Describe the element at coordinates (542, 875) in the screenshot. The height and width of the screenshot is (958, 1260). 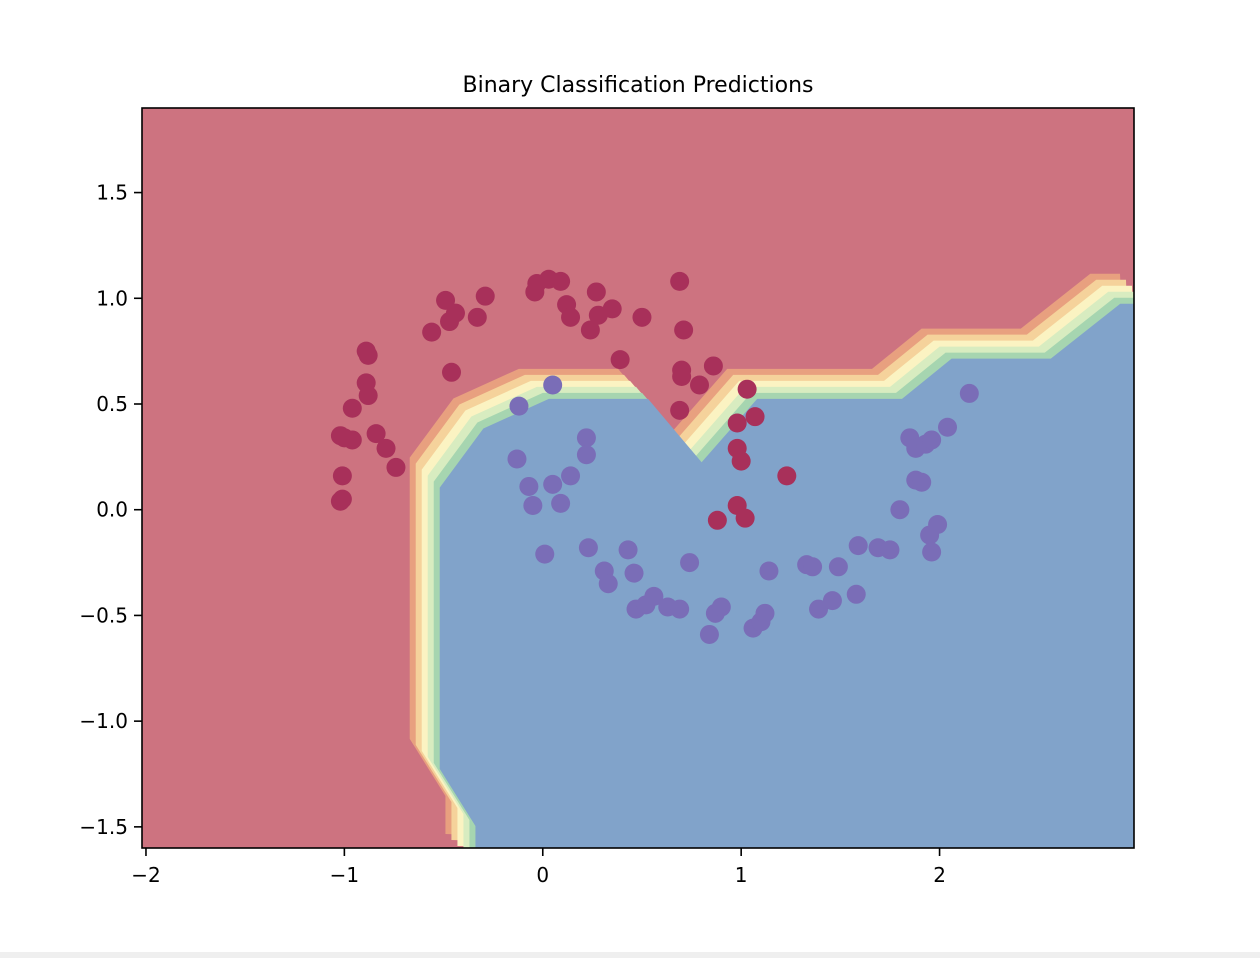
I see `x-tick-label: 0` at that location.